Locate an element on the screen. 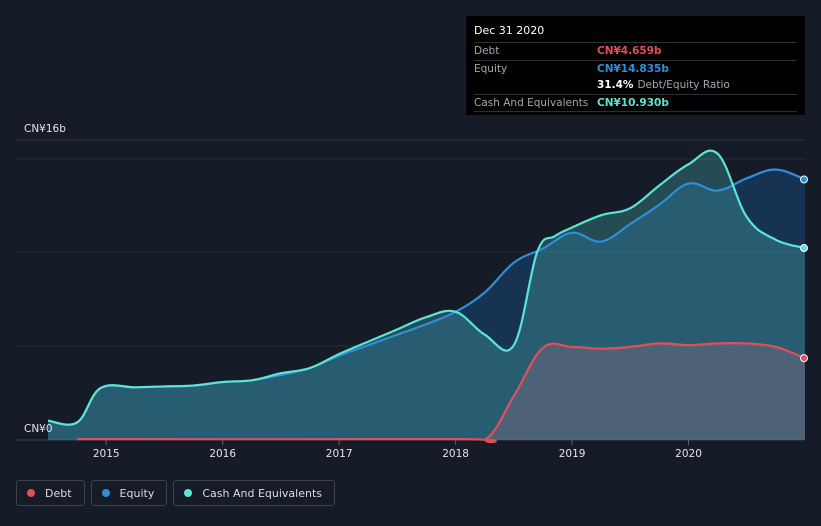  x-tick-label: 2016 is located at coordinates (222, 454).